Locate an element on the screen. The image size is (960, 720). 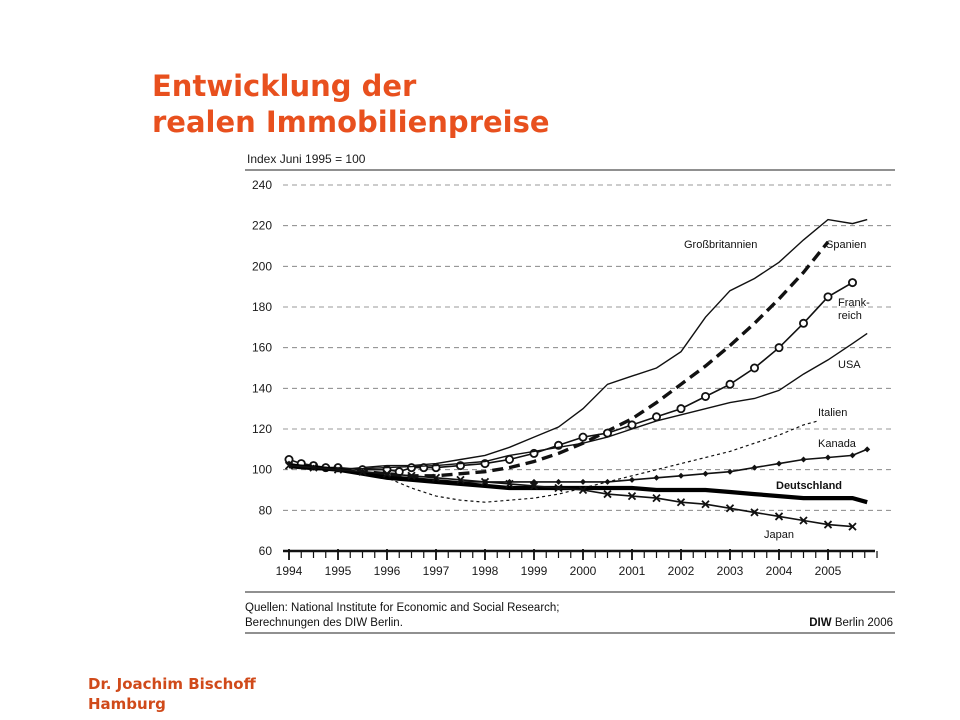
series-label-line: reich is located at coordinates (850, 316).